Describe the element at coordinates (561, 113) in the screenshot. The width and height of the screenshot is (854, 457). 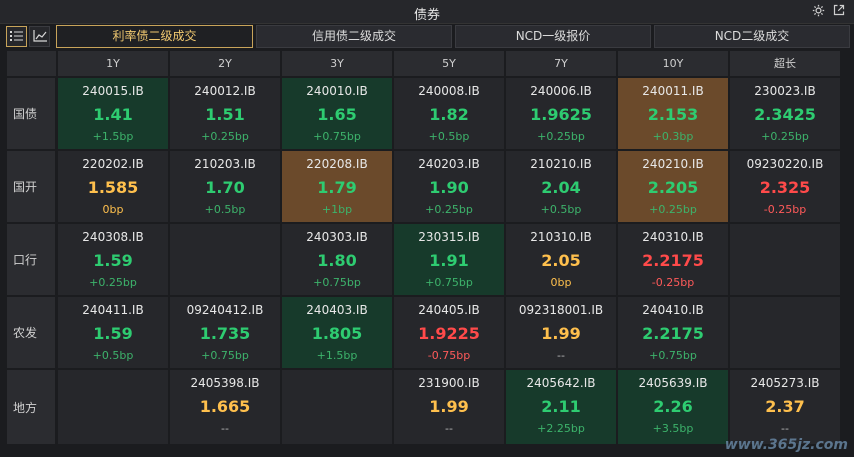
I see `bond-cell: 240006.IB 1.9625 +0.25bp` at that location.